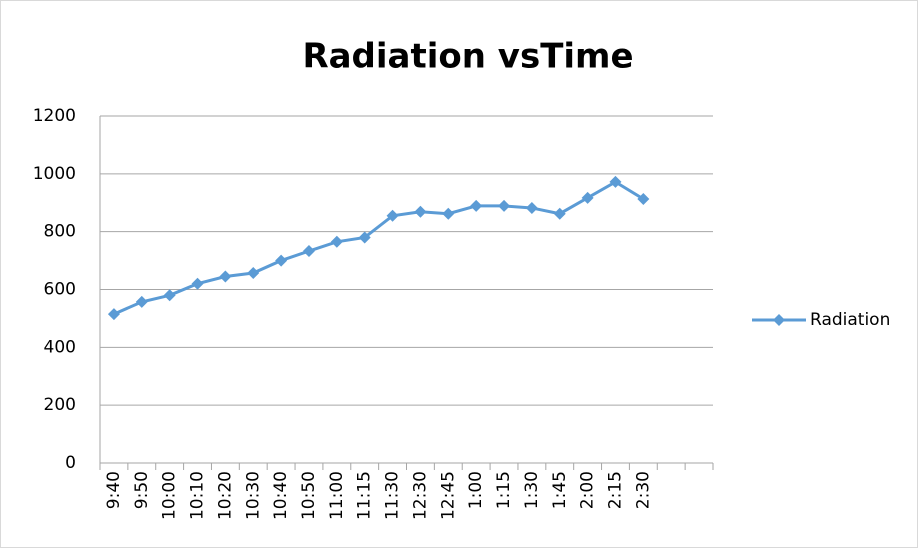  I want to click on x-tick-label: 10:10, so click(198, 495).